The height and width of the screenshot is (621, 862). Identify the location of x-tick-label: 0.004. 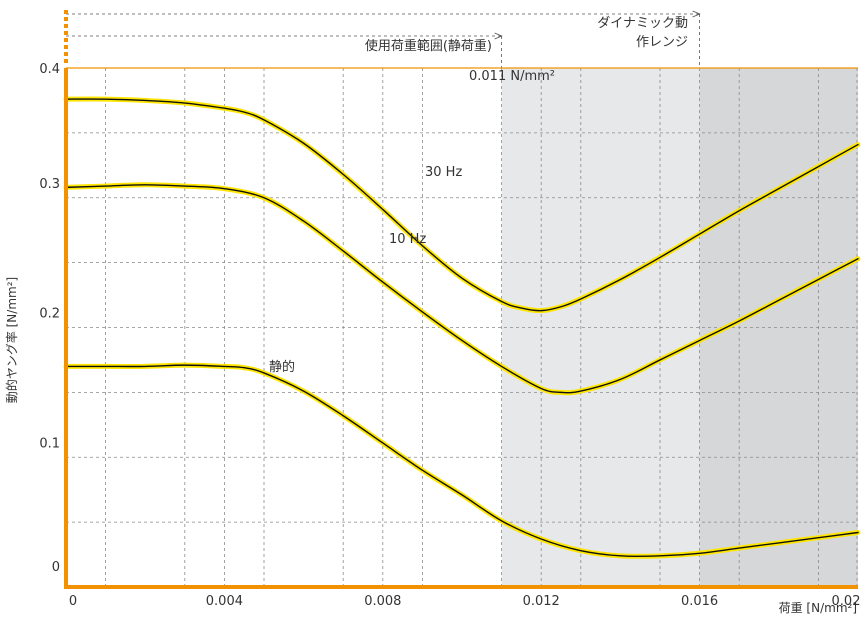
(224, 601).